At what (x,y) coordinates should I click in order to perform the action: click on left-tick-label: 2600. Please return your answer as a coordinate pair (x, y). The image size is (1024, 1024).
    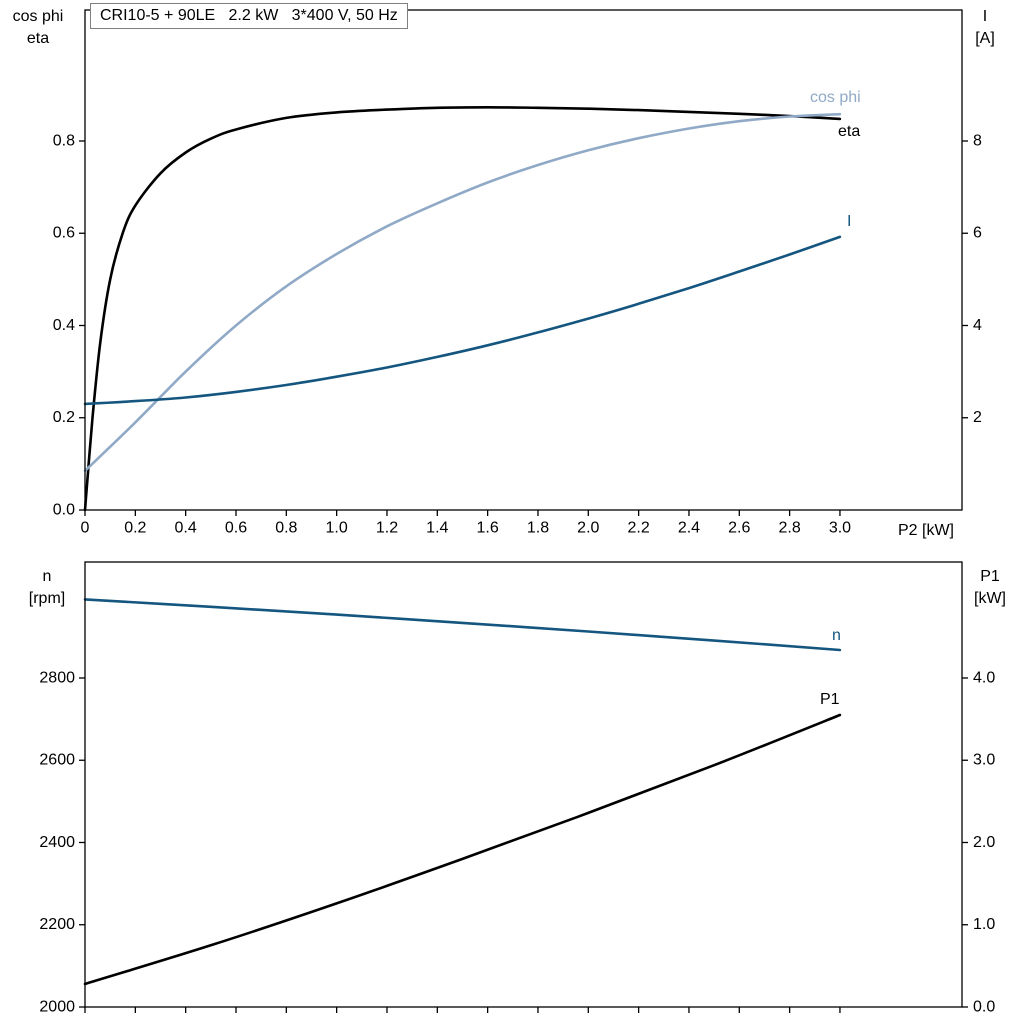
    Looking at the image, I should click on (57, 760).